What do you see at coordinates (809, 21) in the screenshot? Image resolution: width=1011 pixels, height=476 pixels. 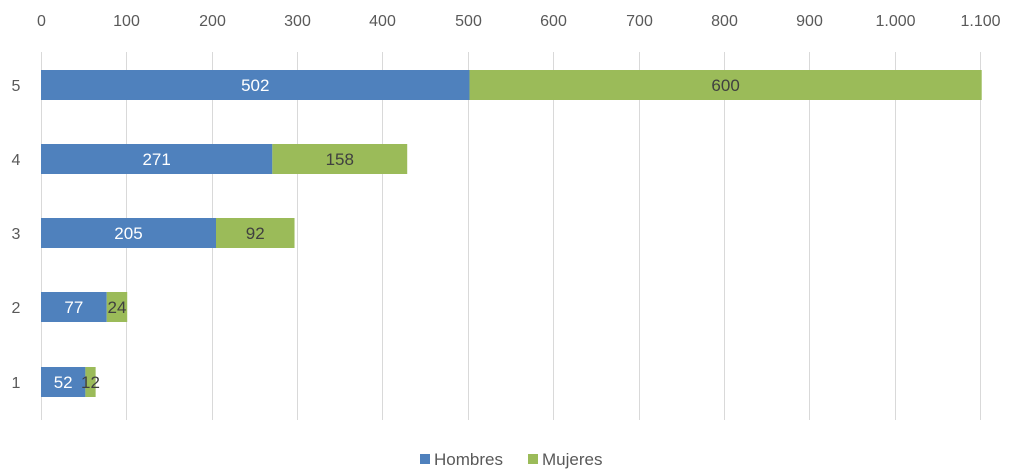 I see `x-tick-label: 900` at bounding box center [809, 21].